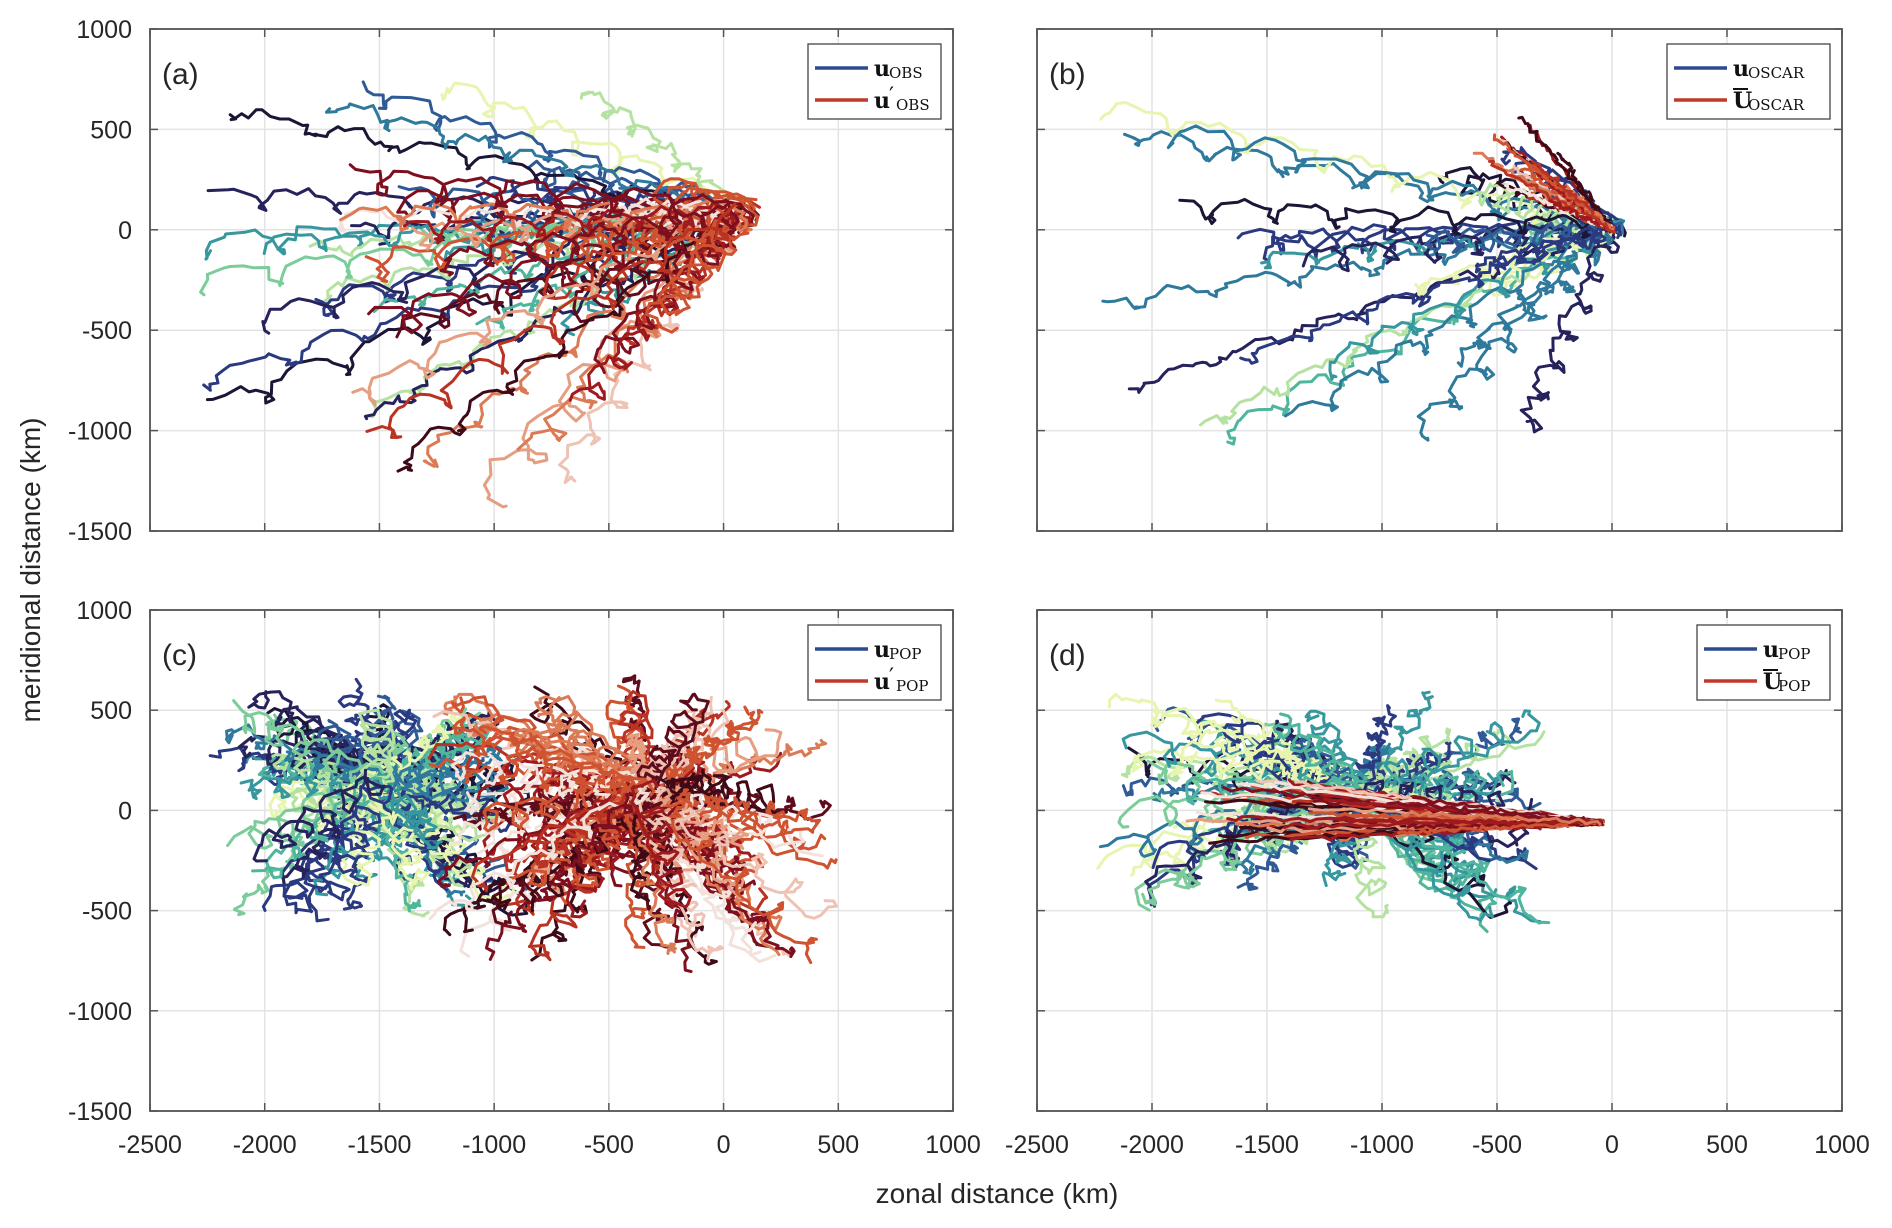  What do you see at coordinates (1382, 1145) in the screenshot?
I see `x-tick-label: -1000` at bounding box center [1382, 1145].